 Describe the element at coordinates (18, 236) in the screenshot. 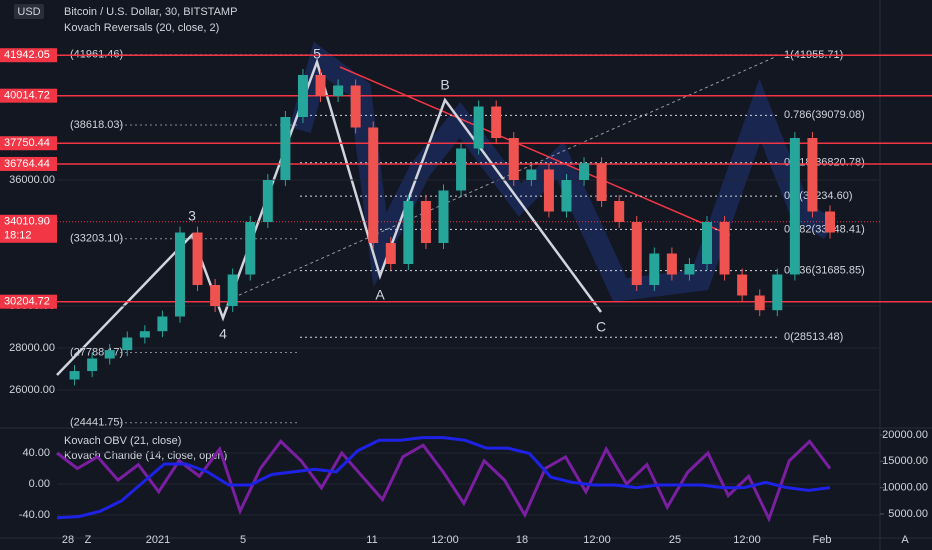

I see `countdown: 18:12` at that location.